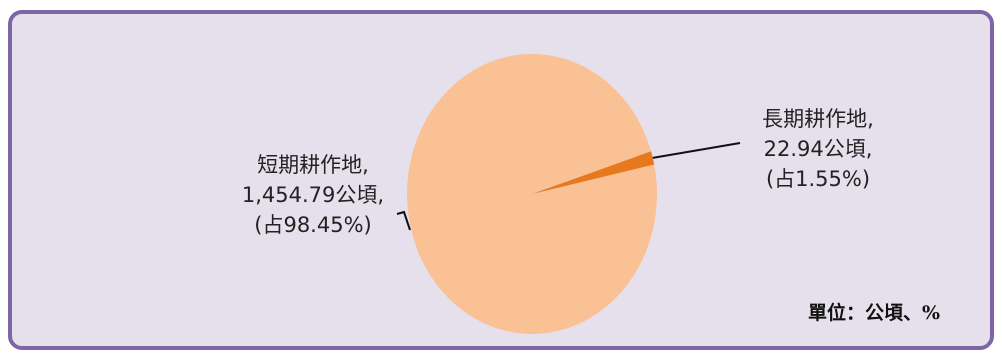 The height and width of the screenshot is (355, 1002). Describe the element at coordinates (403, 220) in the screenshot. I see `leader-line-short-term` at that location.